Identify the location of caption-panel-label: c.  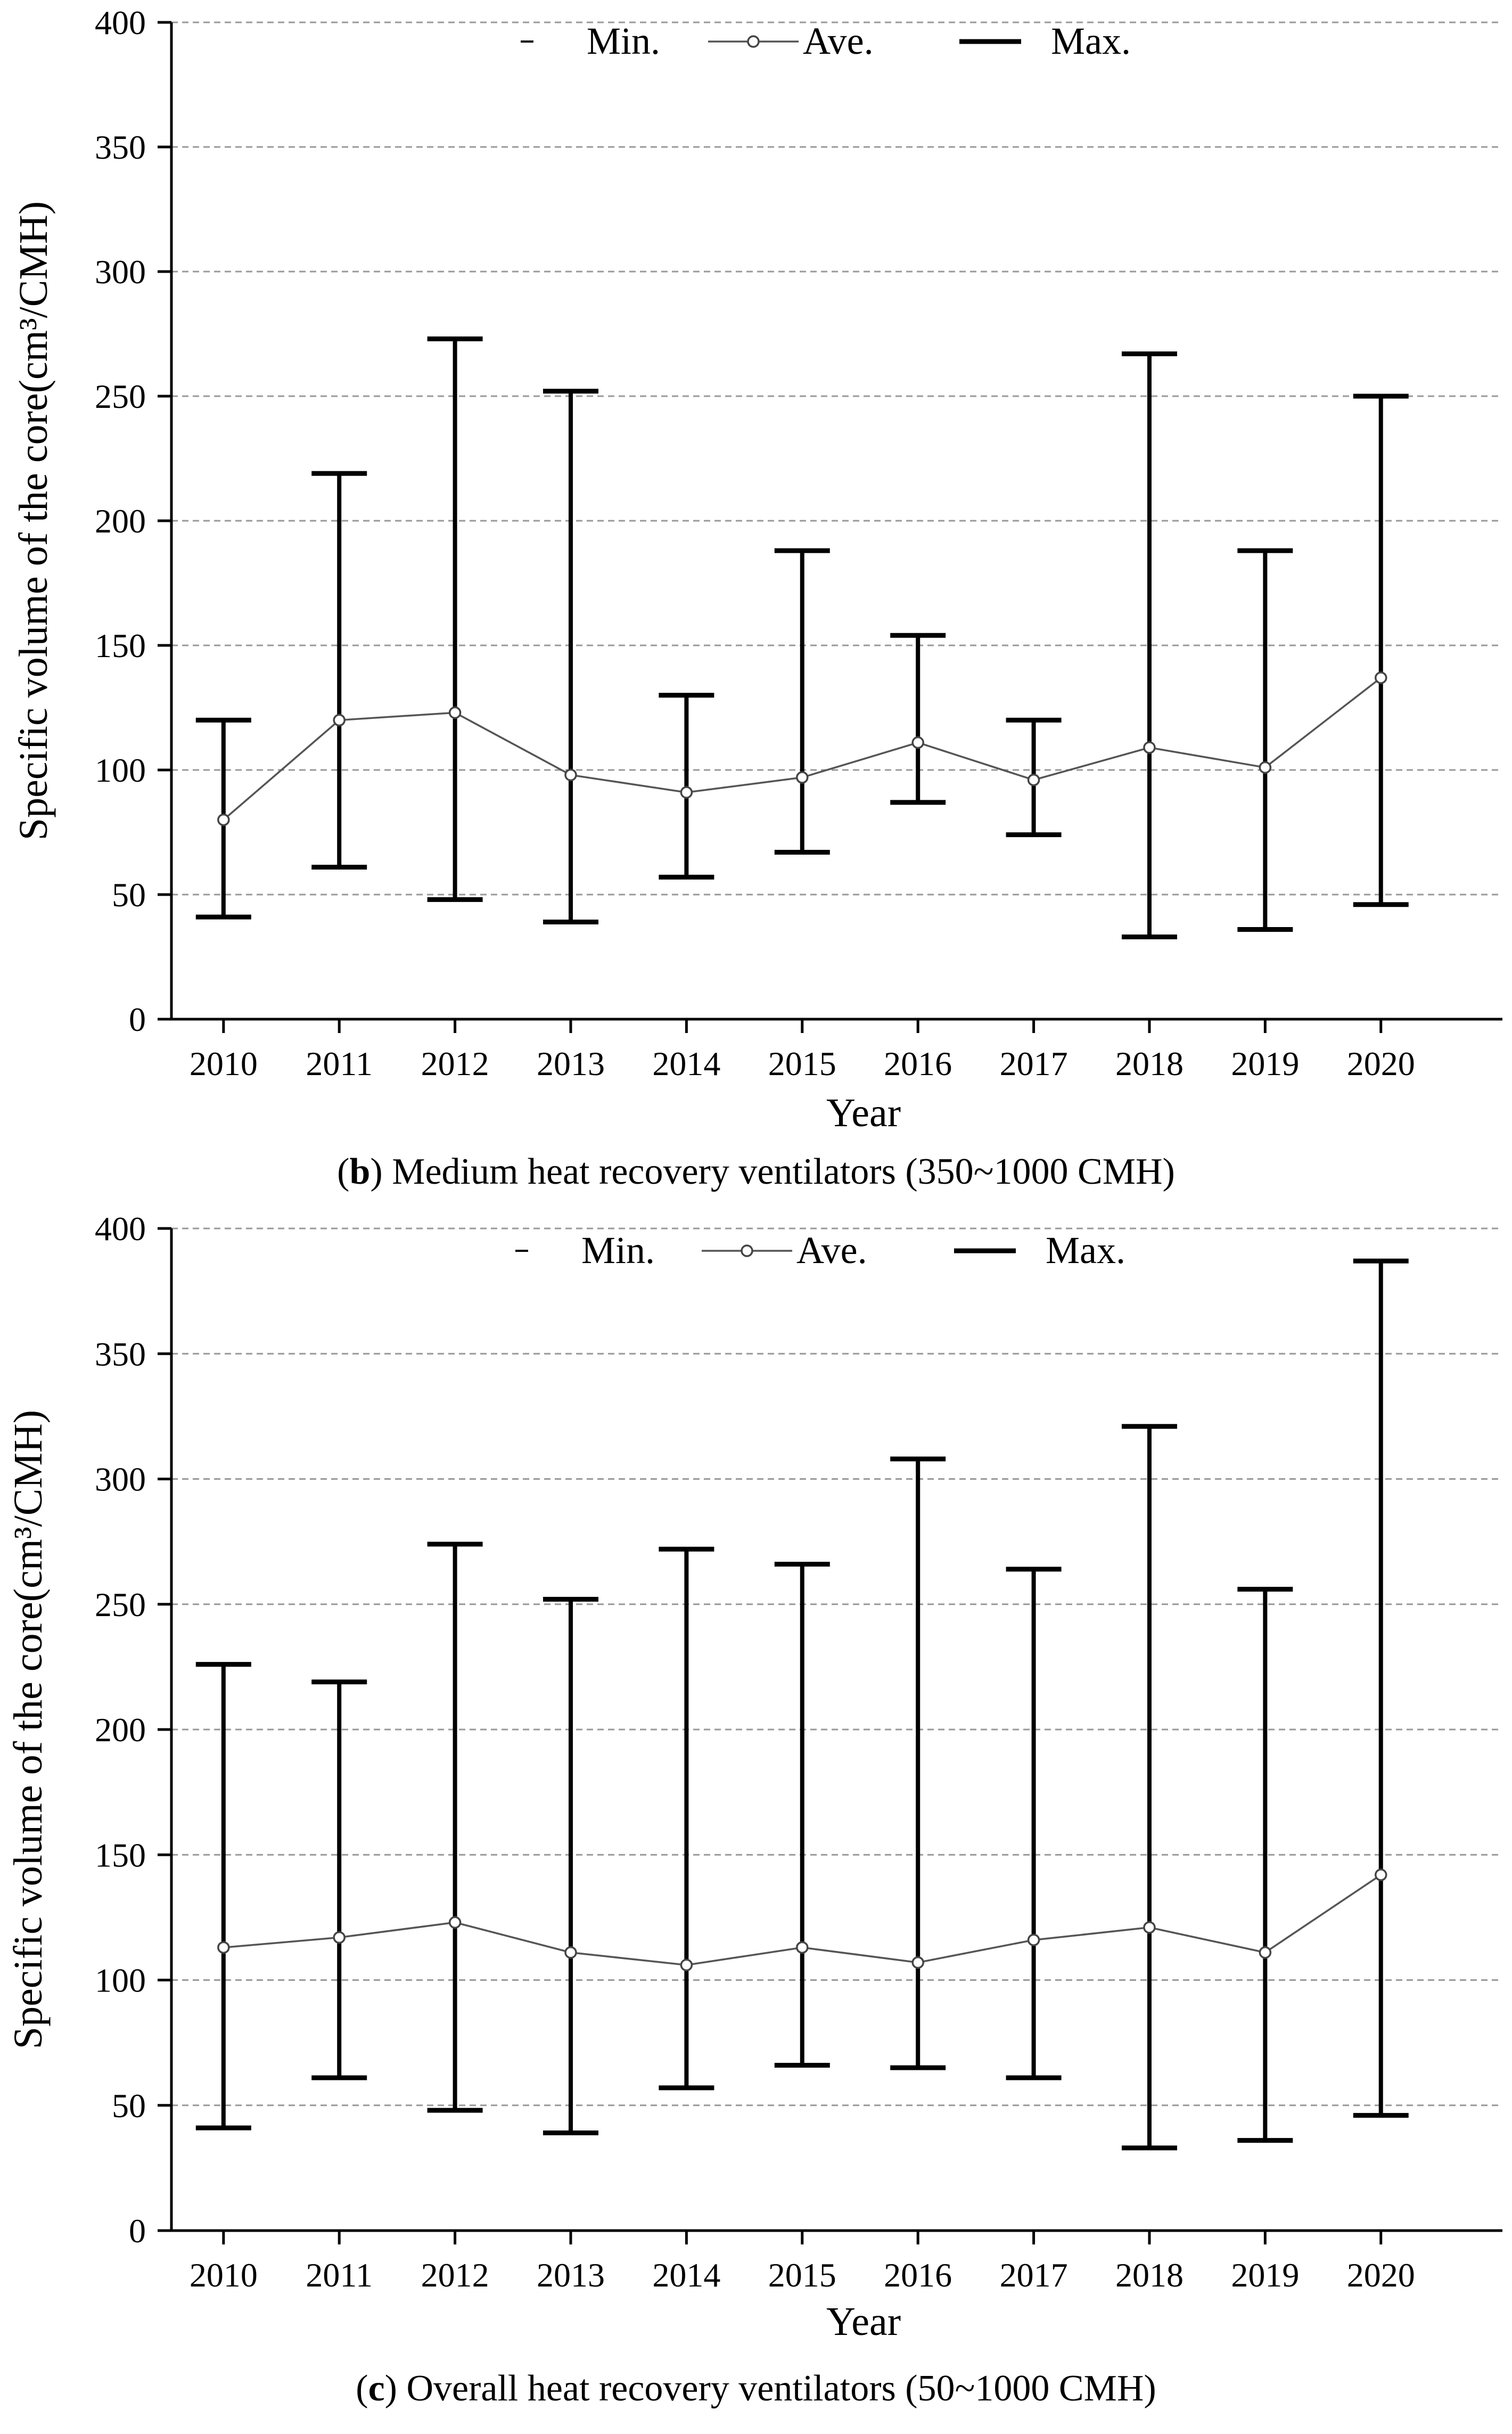
(376, 2388).